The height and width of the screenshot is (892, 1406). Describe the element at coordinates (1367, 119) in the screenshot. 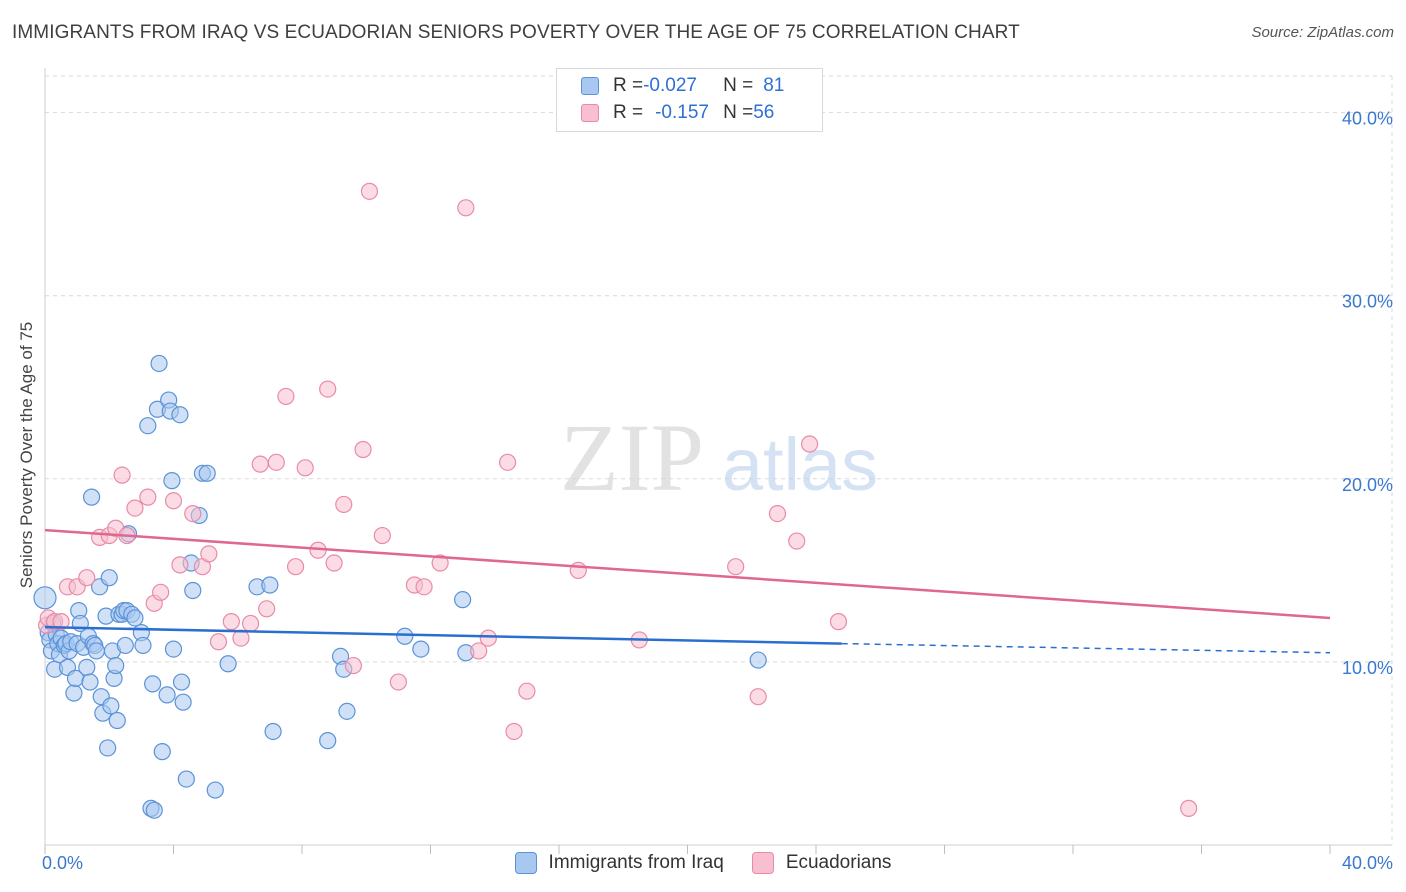

I see `y-tick-label: 40.0%` at that location.